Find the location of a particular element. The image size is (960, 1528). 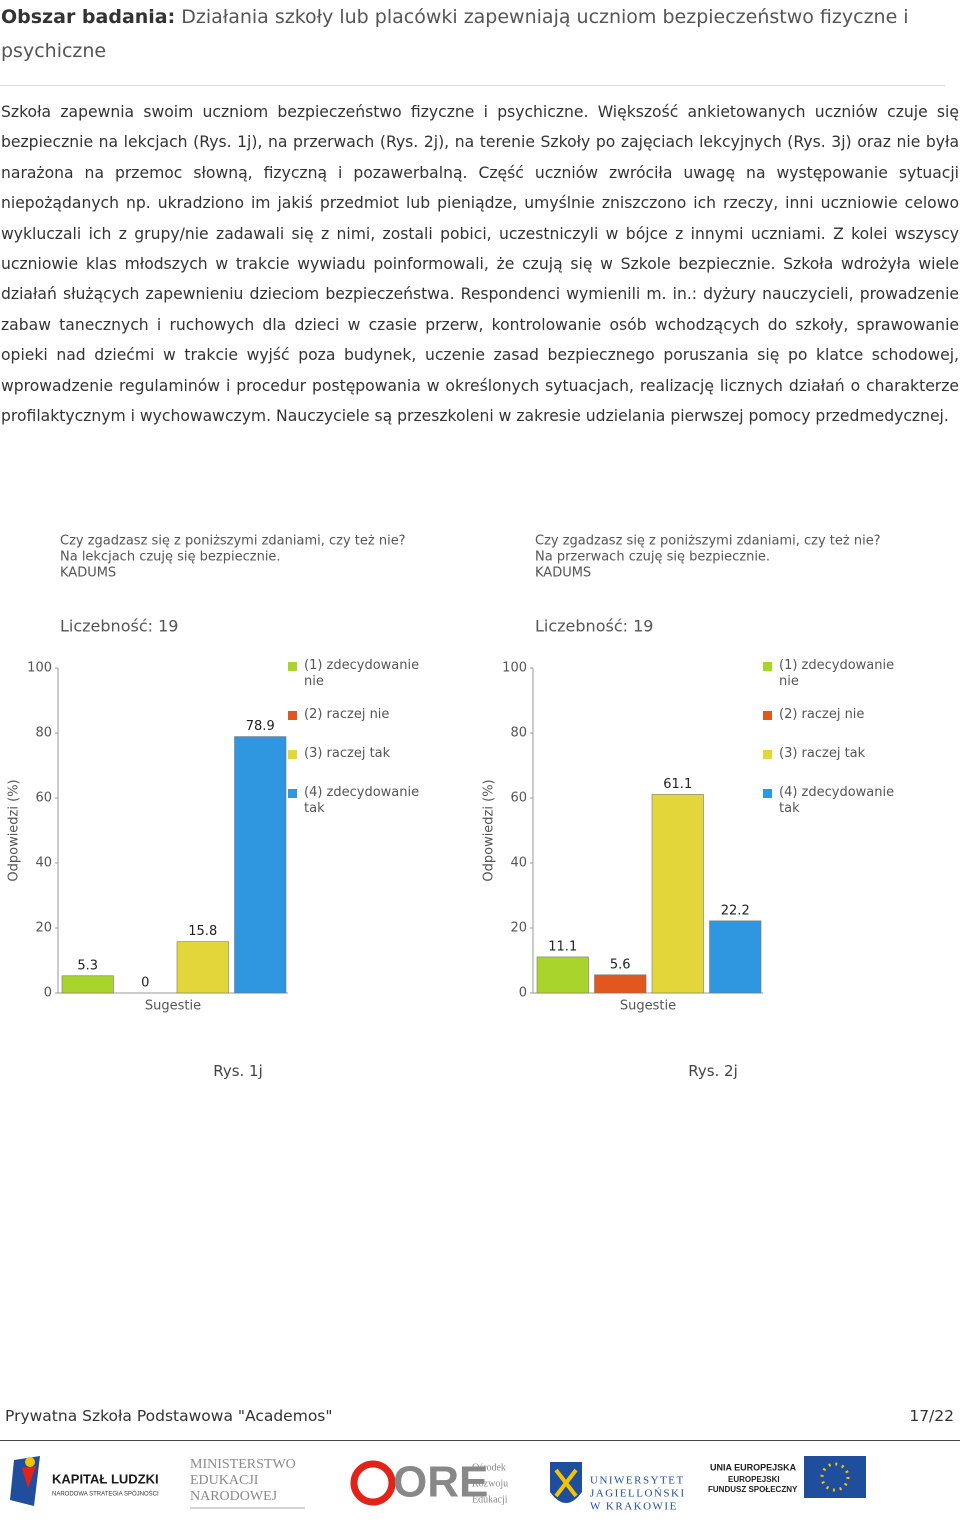

logo-text: NARODOWA STRATEGIA SPÓJNOŚCI is located at coordinates (105, 1494).